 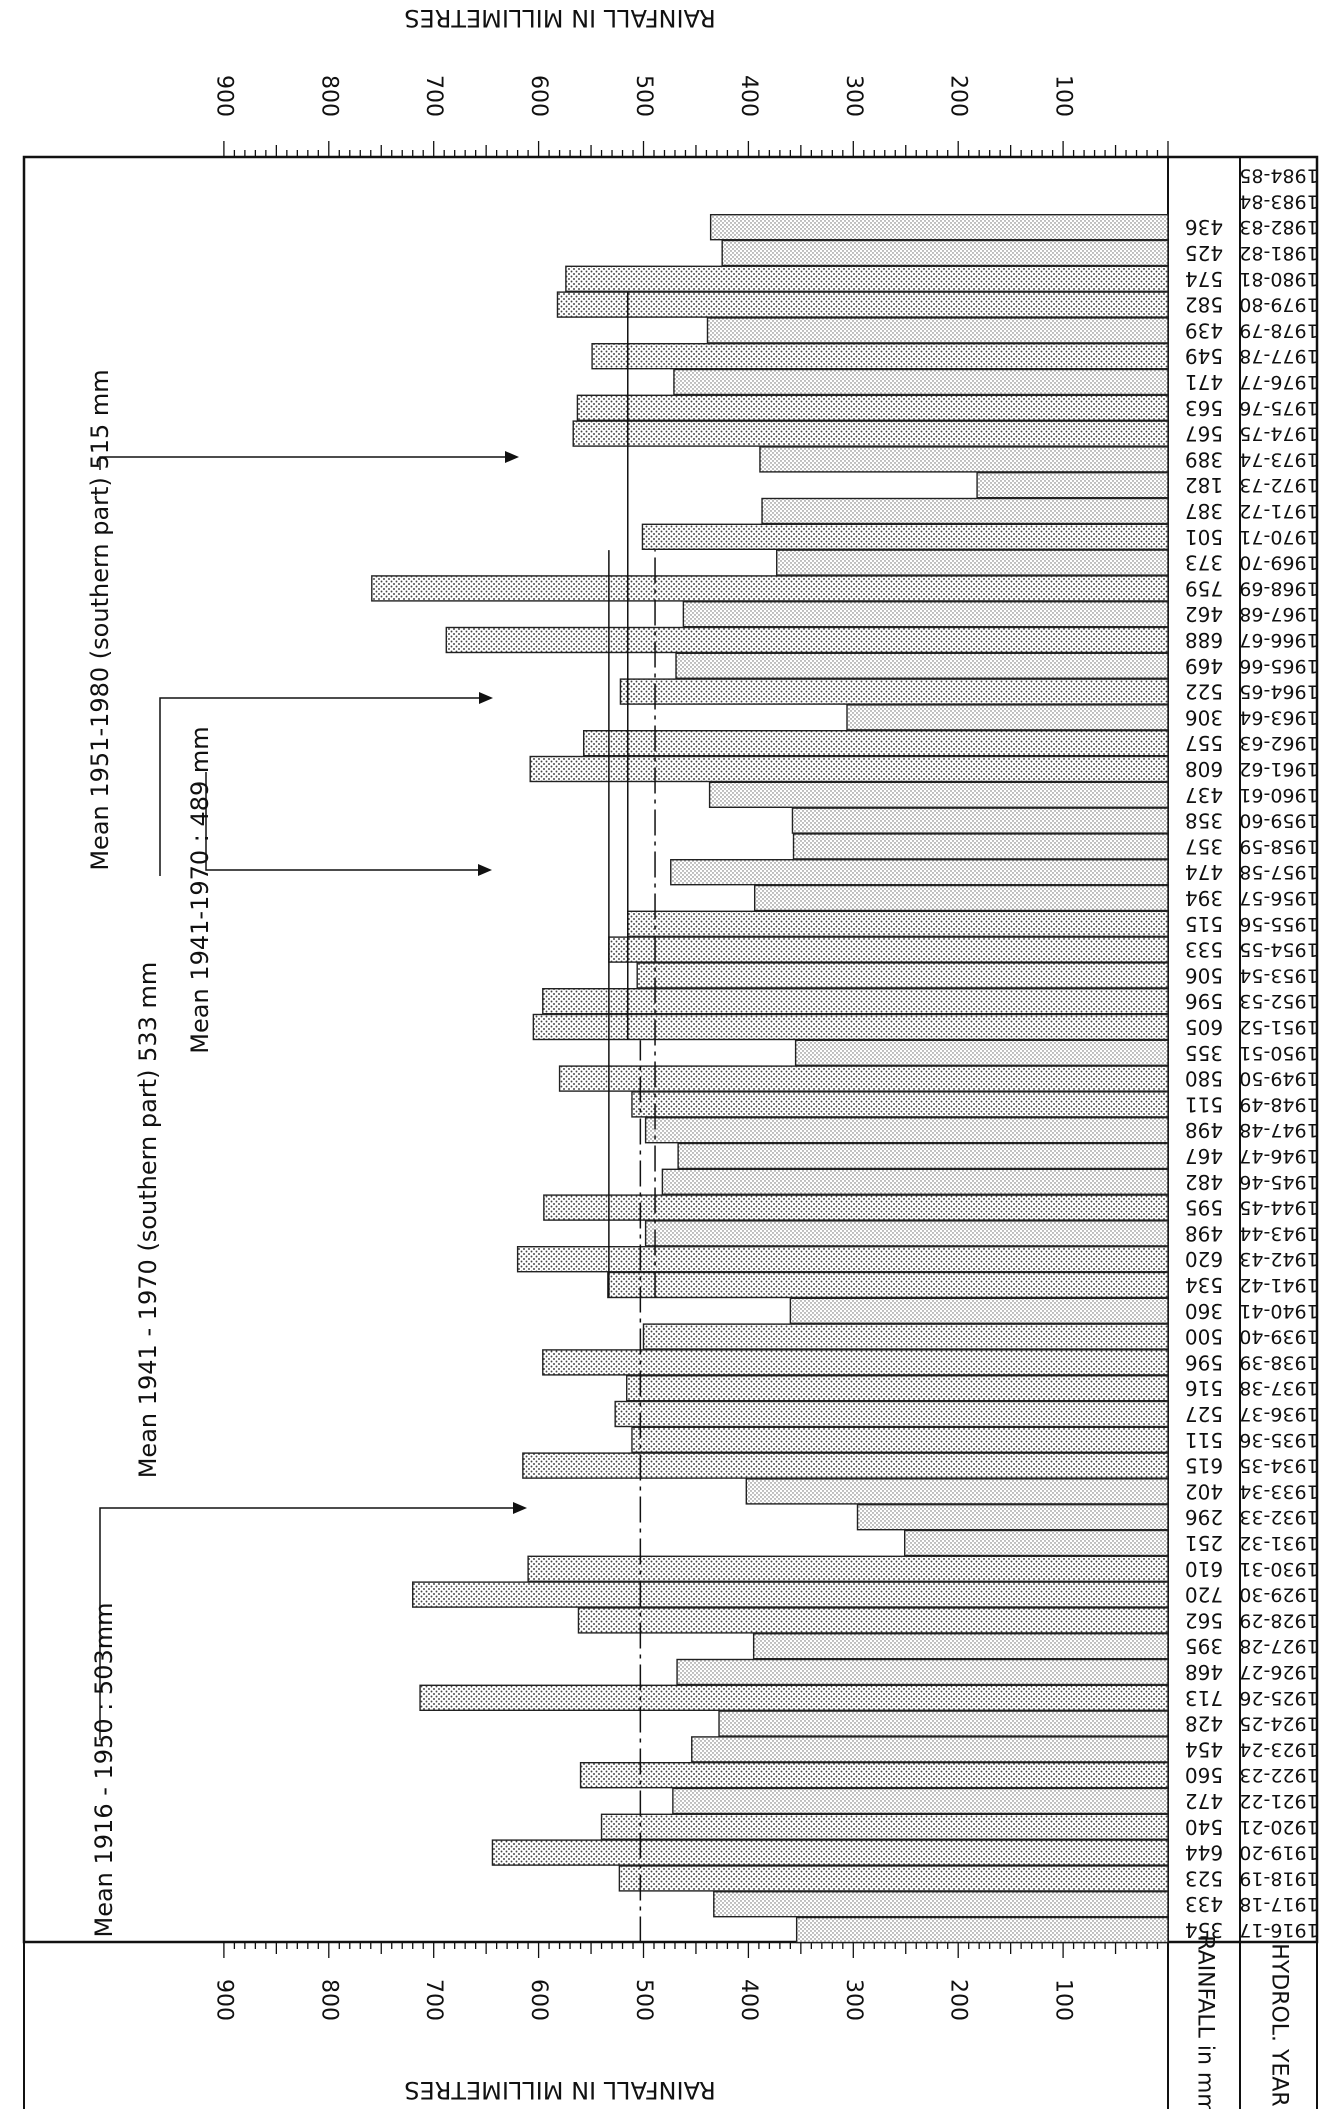 What do you see at coordinates (1204, 1337) in the screenshot?
I see `value-label-1939-40: 500` at bounding box center [1204, 1337].